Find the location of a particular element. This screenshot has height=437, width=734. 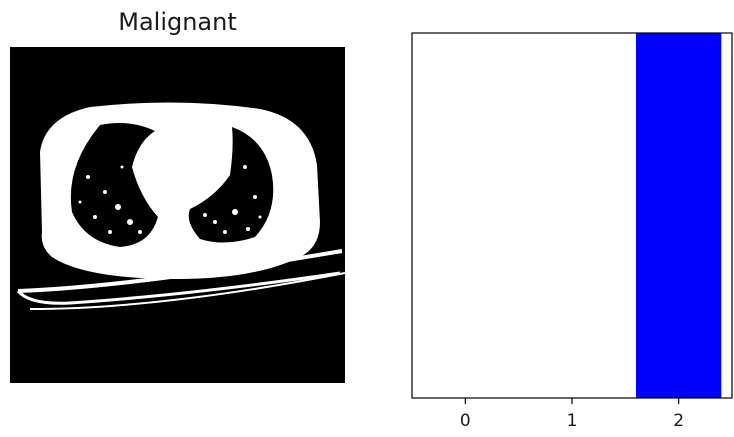

ct-table-band-lower is located at coordinates (187, 291).